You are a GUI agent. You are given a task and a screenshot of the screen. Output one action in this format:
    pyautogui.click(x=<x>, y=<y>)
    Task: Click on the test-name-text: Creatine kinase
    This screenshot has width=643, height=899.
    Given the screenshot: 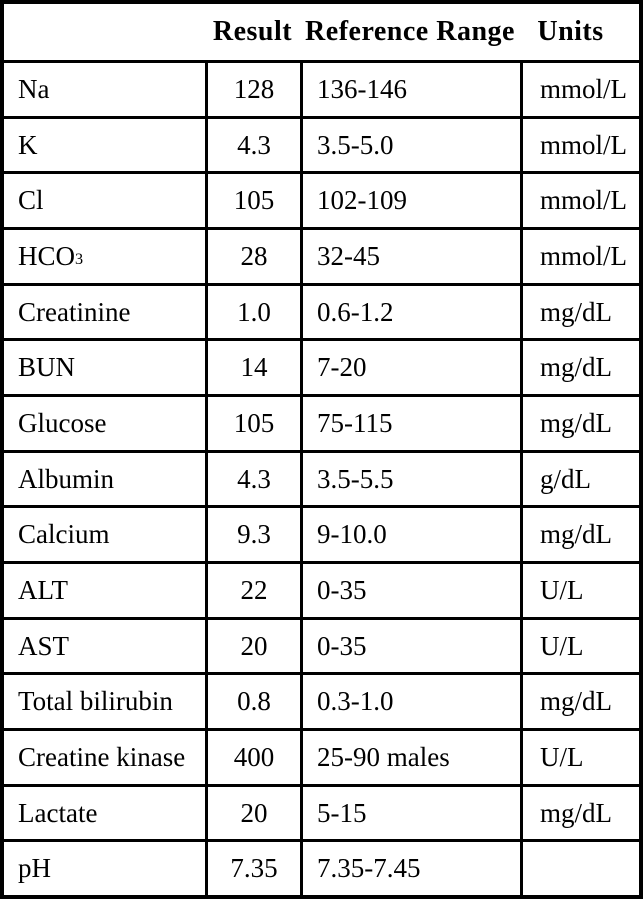 What is the action you would take?
    pyautogui.click(x=102, y=756)
    